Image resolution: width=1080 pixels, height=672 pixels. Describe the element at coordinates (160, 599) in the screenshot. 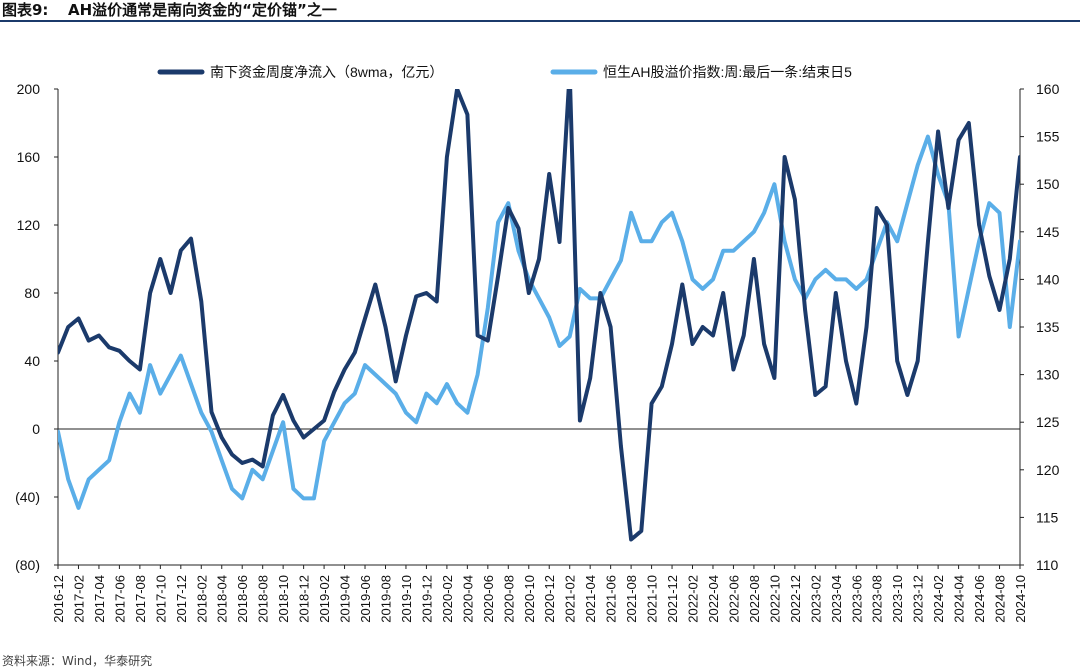

I see `x-tick-label: 2017-10` at that location.